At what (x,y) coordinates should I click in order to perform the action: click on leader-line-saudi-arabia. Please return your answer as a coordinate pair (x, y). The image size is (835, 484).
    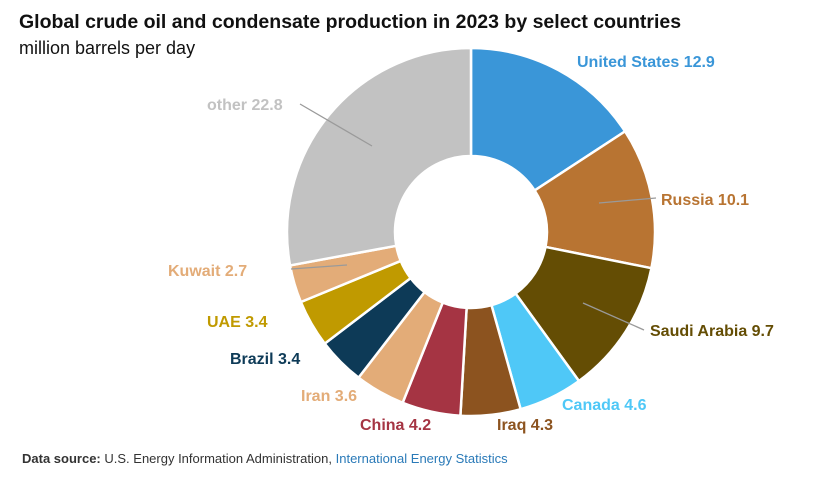
    Looking at the image, I should click on (613, 316).